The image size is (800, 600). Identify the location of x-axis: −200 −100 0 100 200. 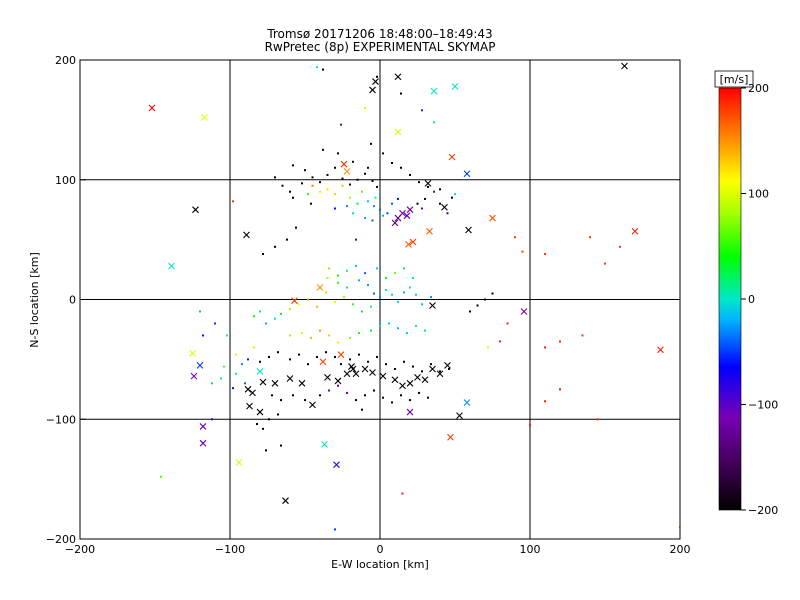
(378, 544).